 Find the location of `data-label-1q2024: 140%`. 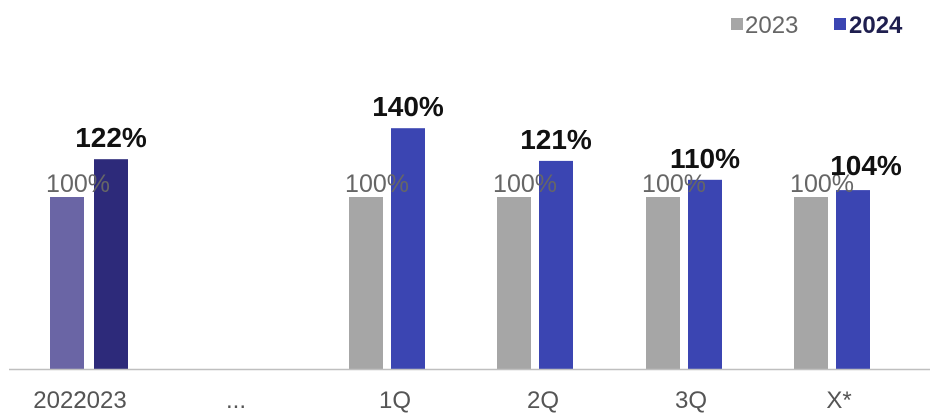

data-label-1q2024: 140% is located at coordinates (408, 106).